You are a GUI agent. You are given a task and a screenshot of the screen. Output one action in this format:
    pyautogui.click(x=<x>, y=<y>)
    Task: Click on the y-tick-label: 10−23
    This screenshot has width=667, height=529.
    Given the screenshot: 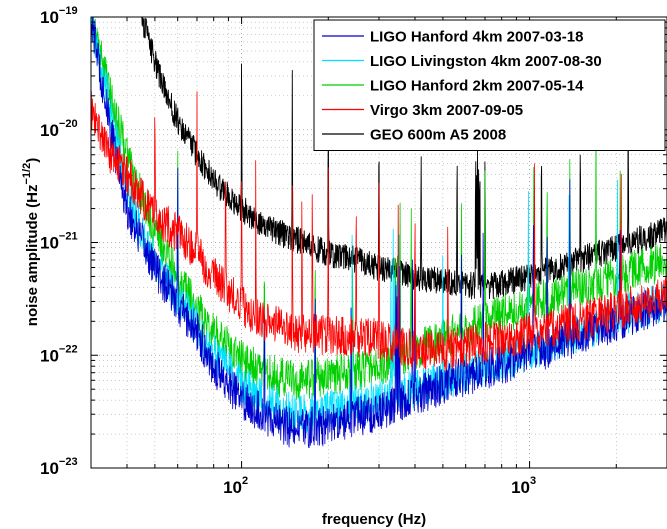 What is the action you would take?
    pyautogui.click(x=59, y=467)
    